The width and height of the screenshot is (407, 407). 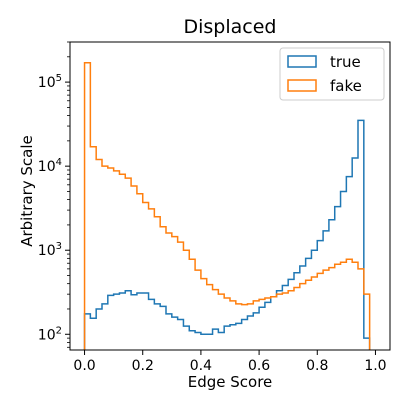 What do you see at coordinates (375, 366) in the screenshot?
I see `x-tick-label: 1.0` at bounding box center [375, 366].